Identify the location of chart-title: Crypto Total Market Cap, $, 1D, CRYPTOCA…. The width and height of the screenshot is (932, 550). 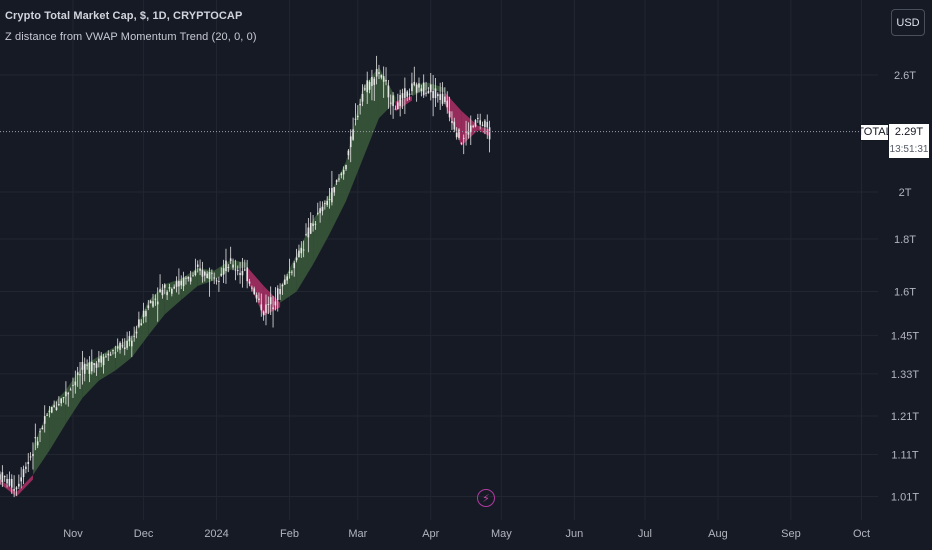
(124, 16).